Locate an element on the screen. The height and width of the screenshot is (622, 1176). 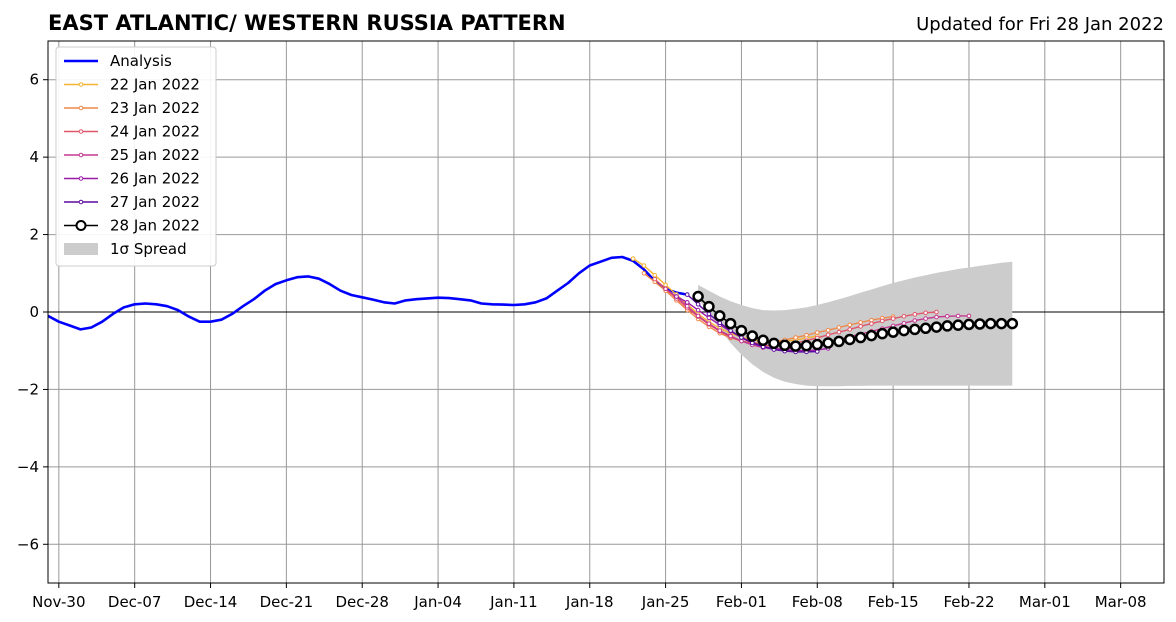
legend-swatch is located at coordinates (81, 249).